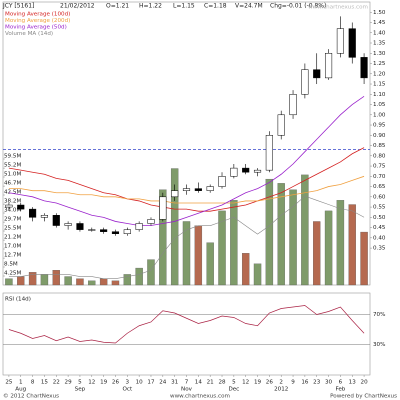 The width and height of the screenshot is (400, 400). Describe the element at coordinates (127, 390) in the screenshot. I see `month-label: Oct` at that location.